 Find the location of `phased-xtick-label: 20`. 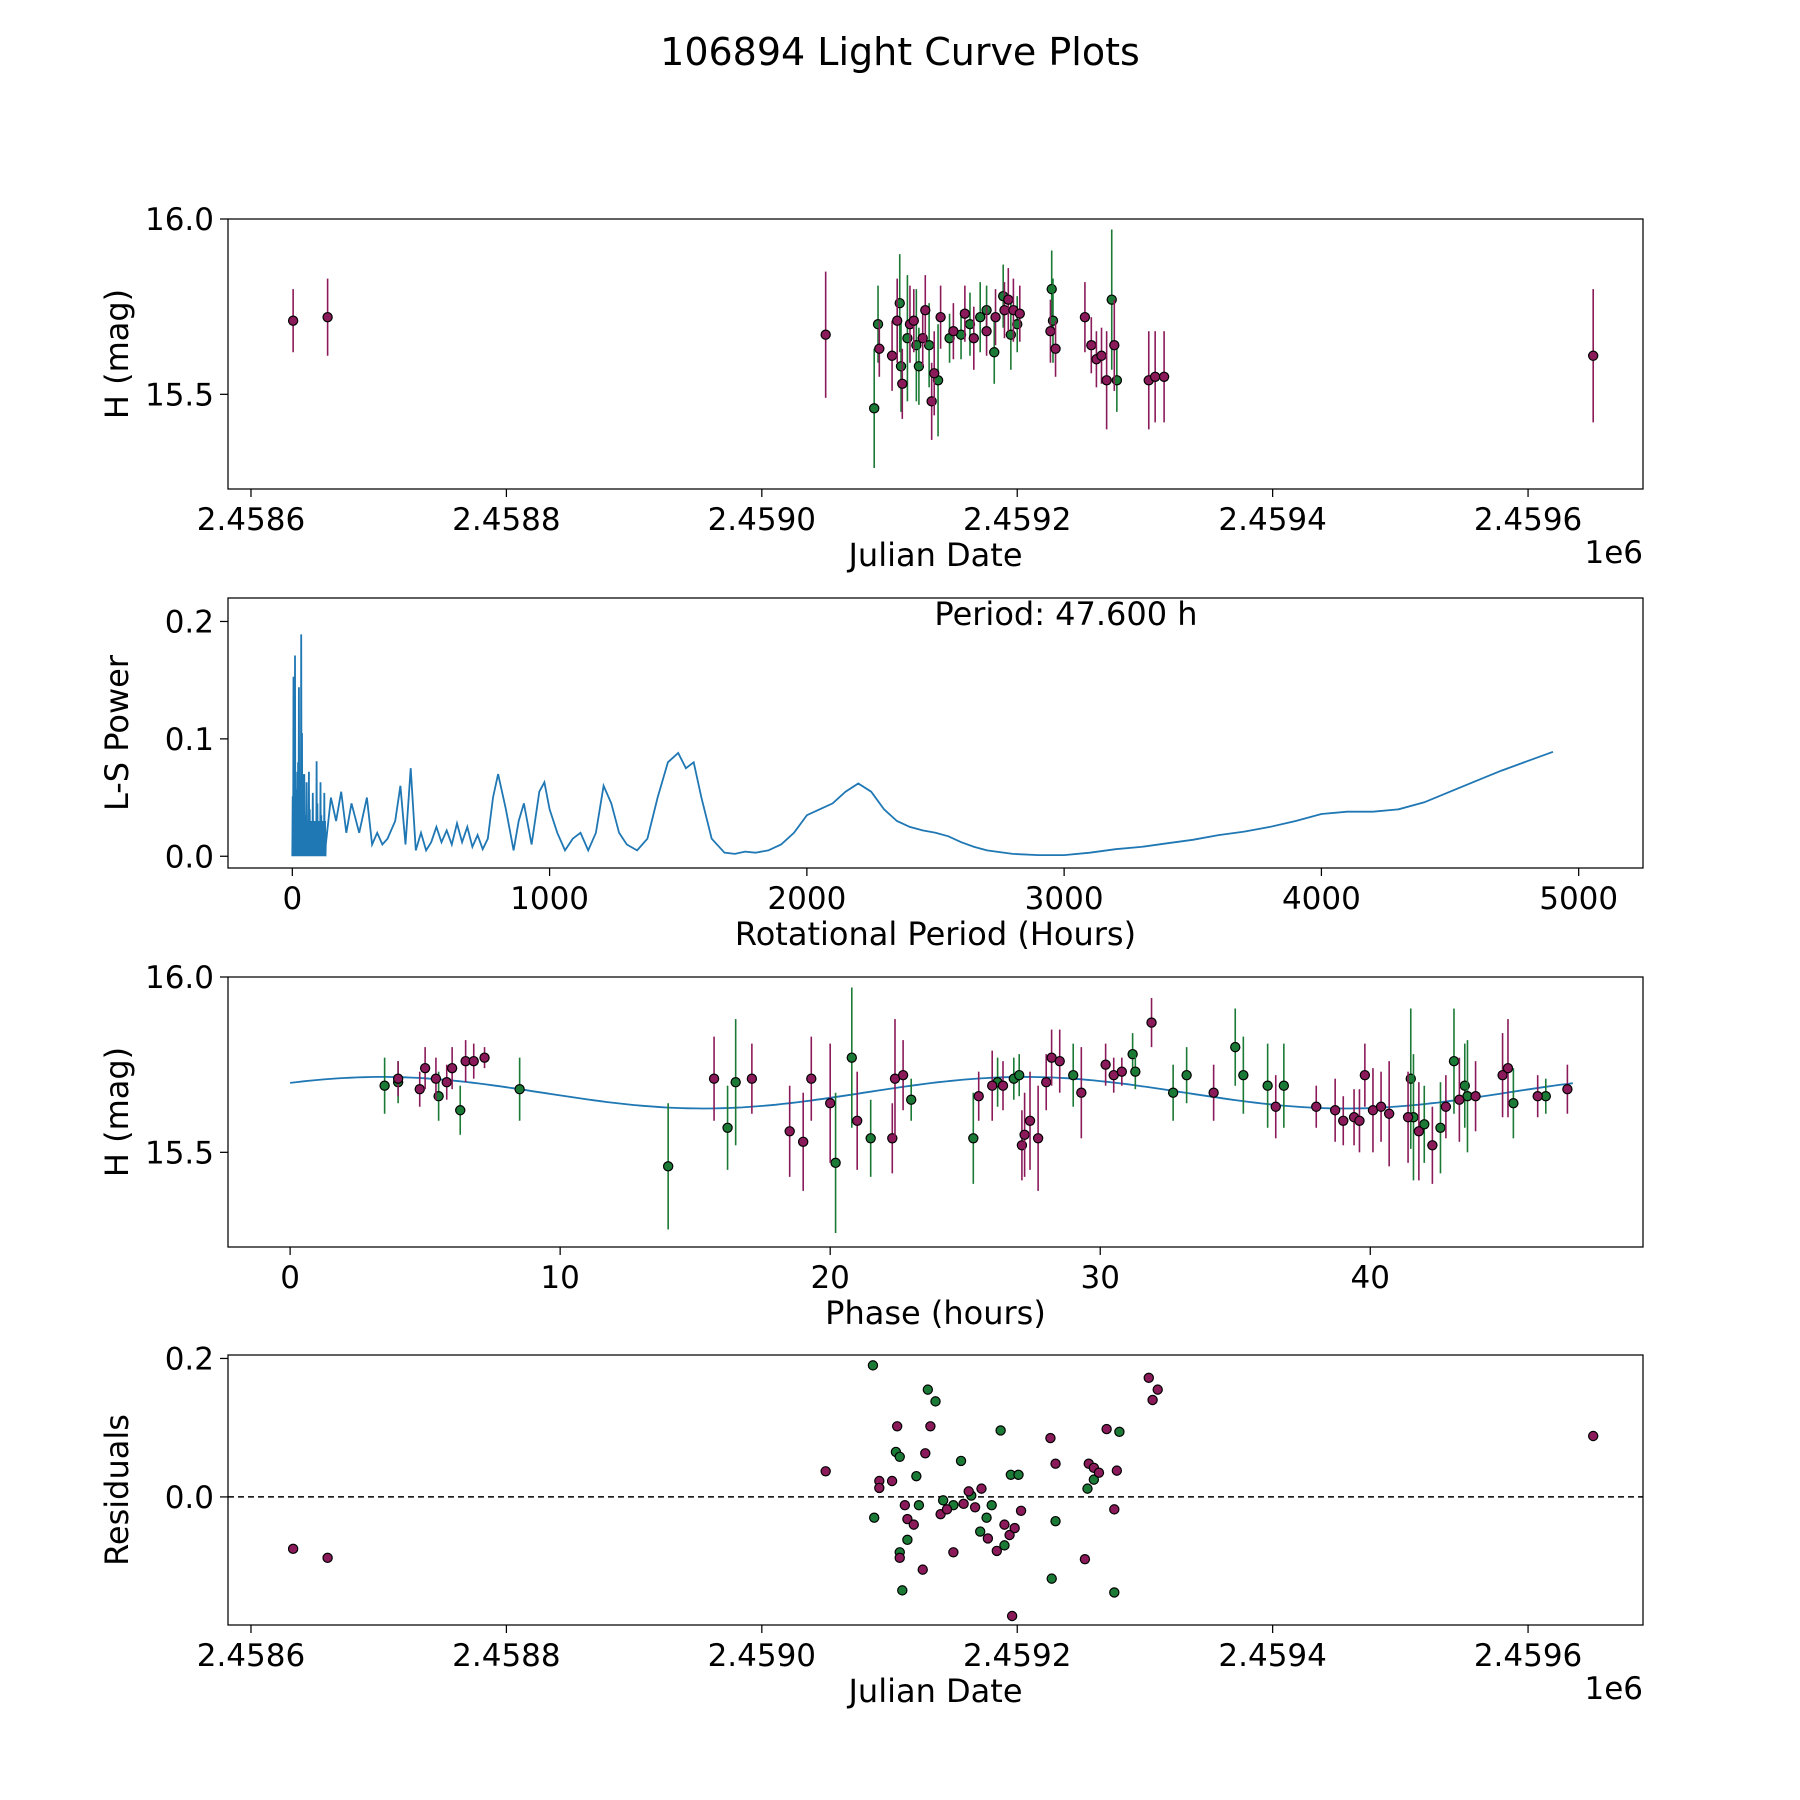

phased-xtick-label: 20 is located at coordinates (829, 1278).